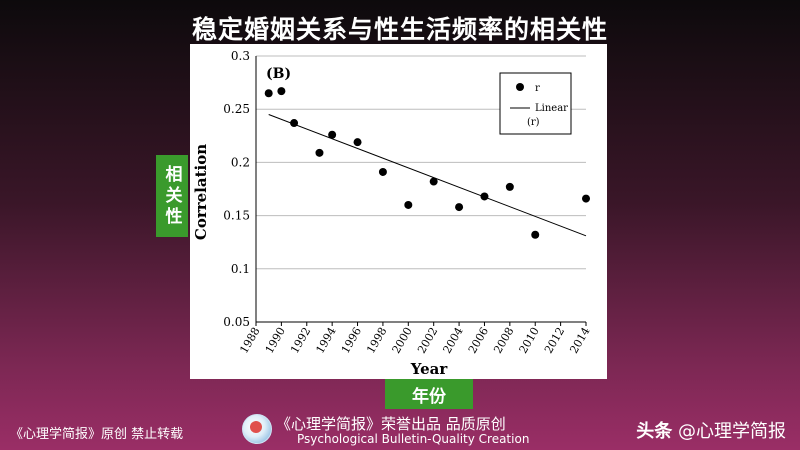  Describe the element at coordinates (413, 439) in the screenshot. I see `brand-tagline-en: Psychological Bulletin-Quality Creation` at that location.